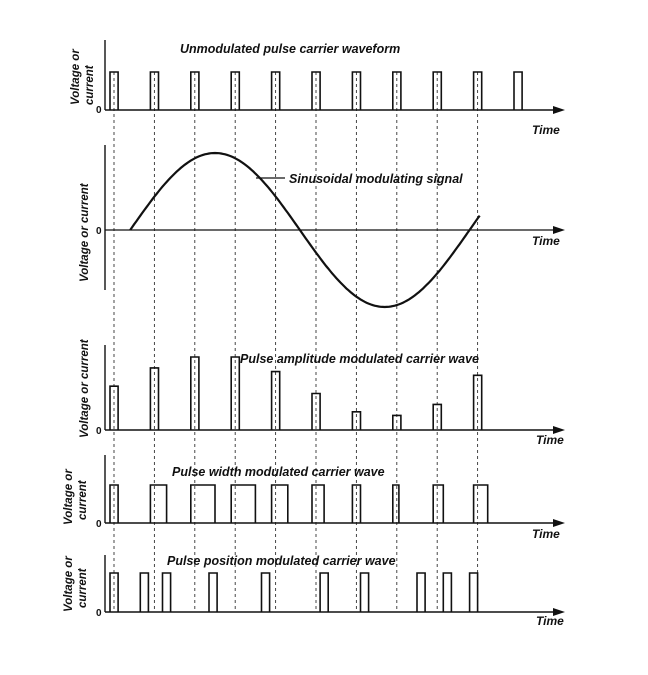 This screenshot has width=648, height=675. Describe the element at coordinates (296, 393) in the screenshot. I see `pam-pulses` at that location.